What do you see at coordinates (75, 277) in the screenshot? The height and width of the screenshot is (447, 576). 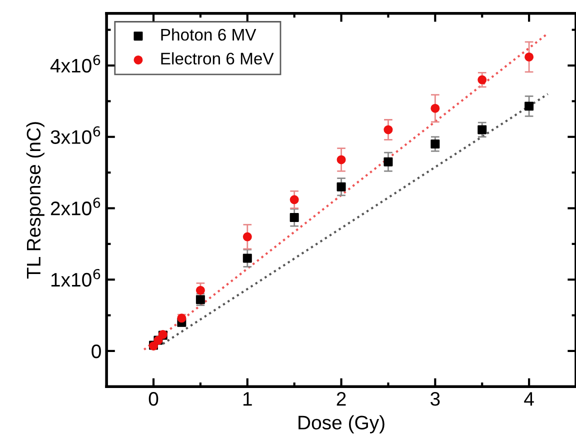 I see `y-tick-label: 1x10$^{6}$` at bounding box center [75, 277].